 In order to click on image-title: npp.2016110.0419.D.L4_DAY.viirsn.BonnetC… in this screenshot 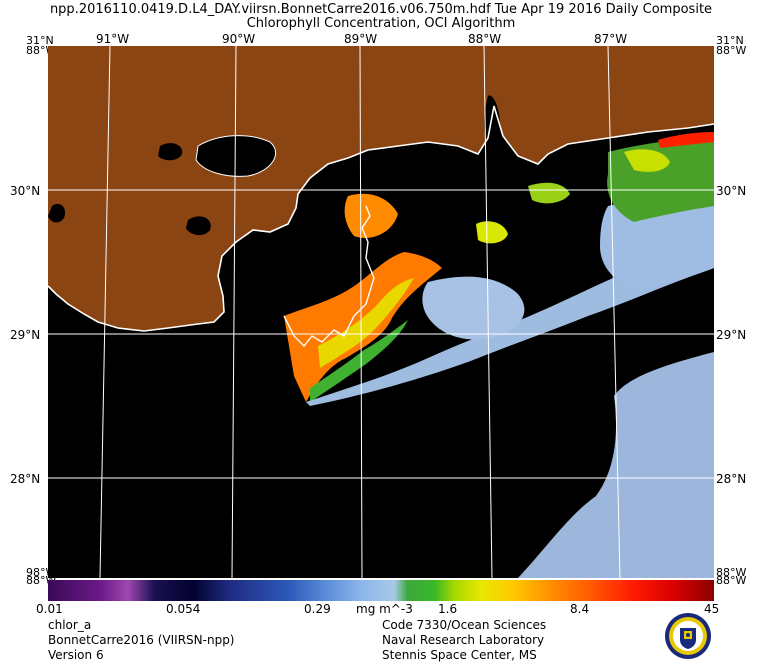, I will do `click(381, 9)`.